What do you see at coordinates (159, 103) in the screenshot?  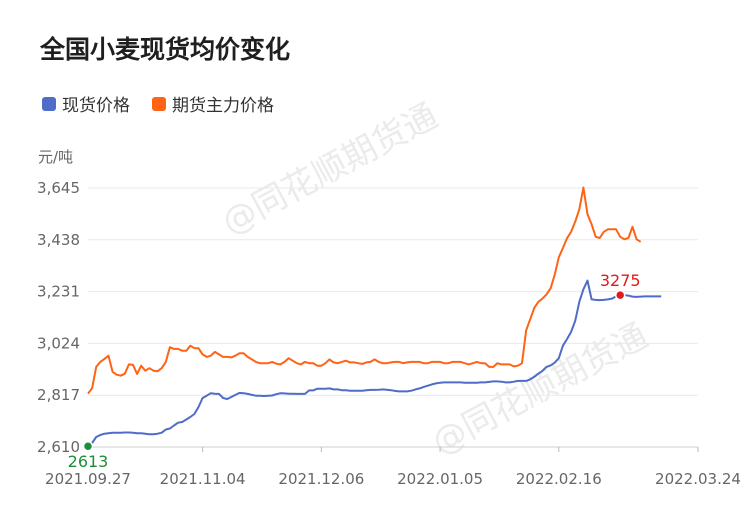 I see `legend-swatch-futures` at bounding box center [159, 103].